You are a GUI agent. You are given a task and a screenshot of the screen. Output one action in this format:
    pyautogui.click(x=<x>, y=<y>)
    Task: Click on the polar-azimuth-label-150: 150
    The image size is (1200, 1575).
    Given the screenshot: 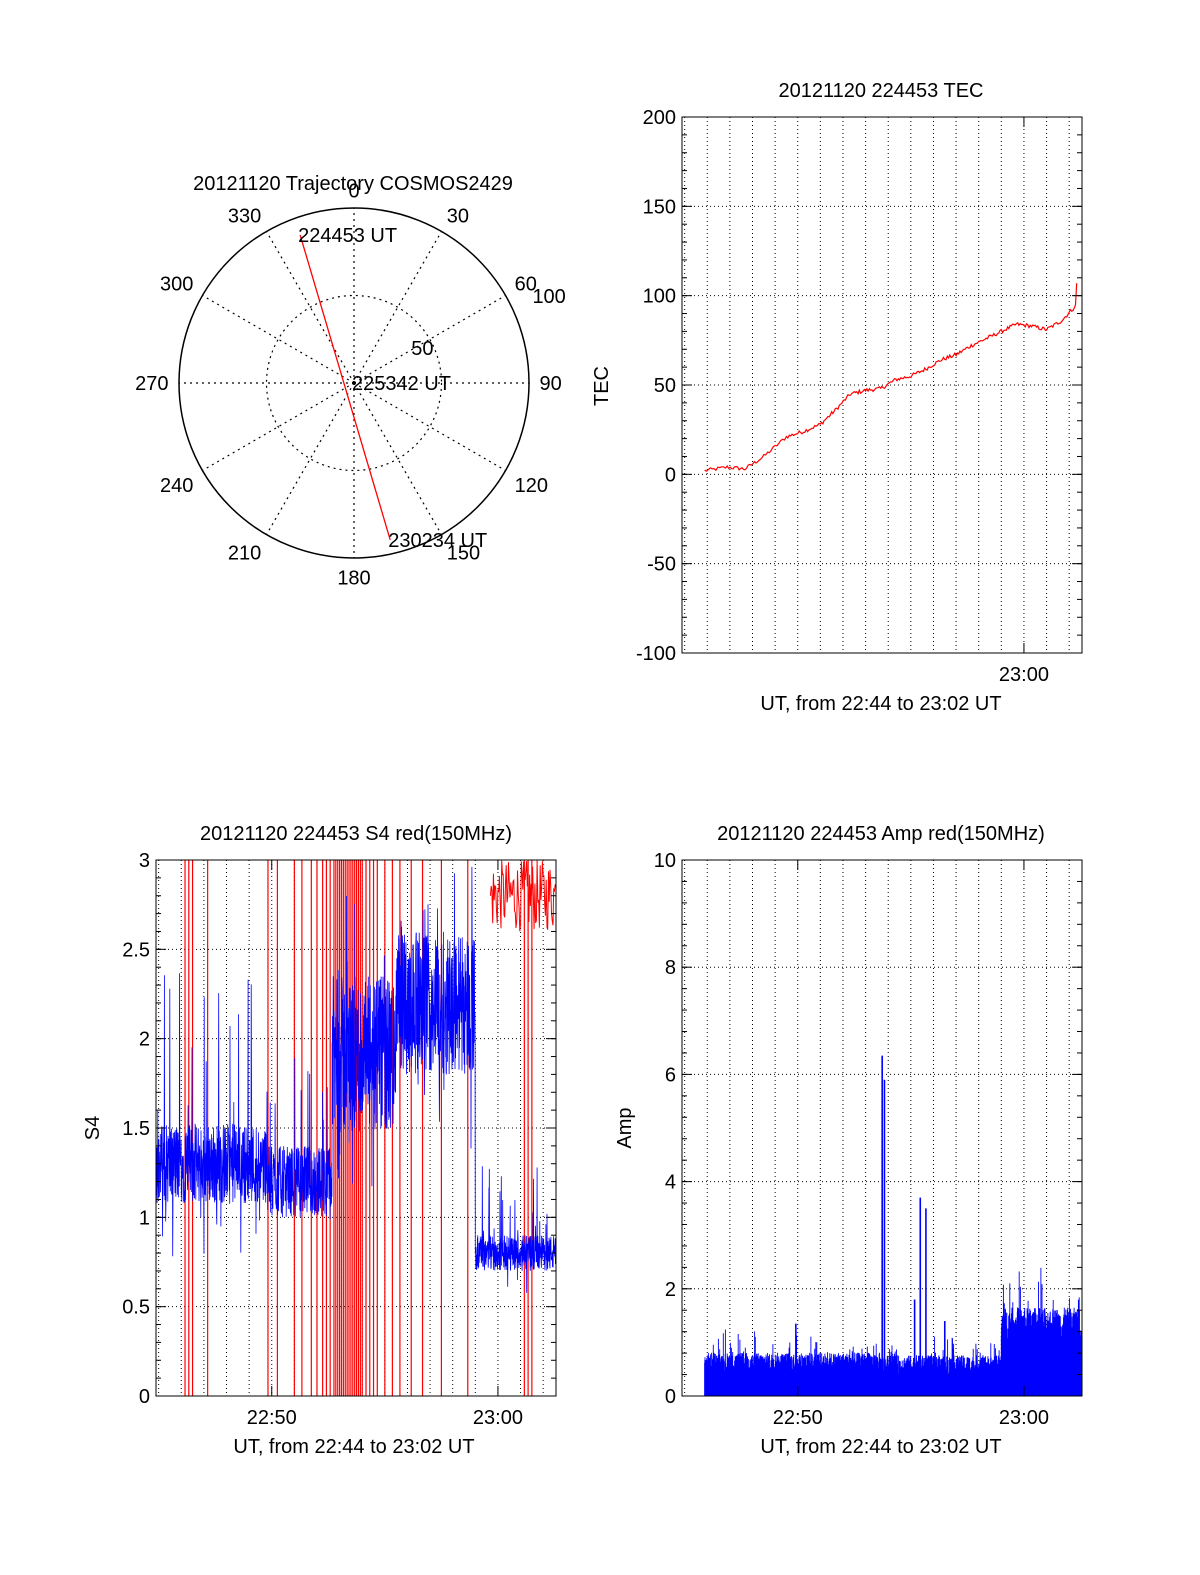 What is the action you would take?
    pyautogui.click(x=463, y=554)
    